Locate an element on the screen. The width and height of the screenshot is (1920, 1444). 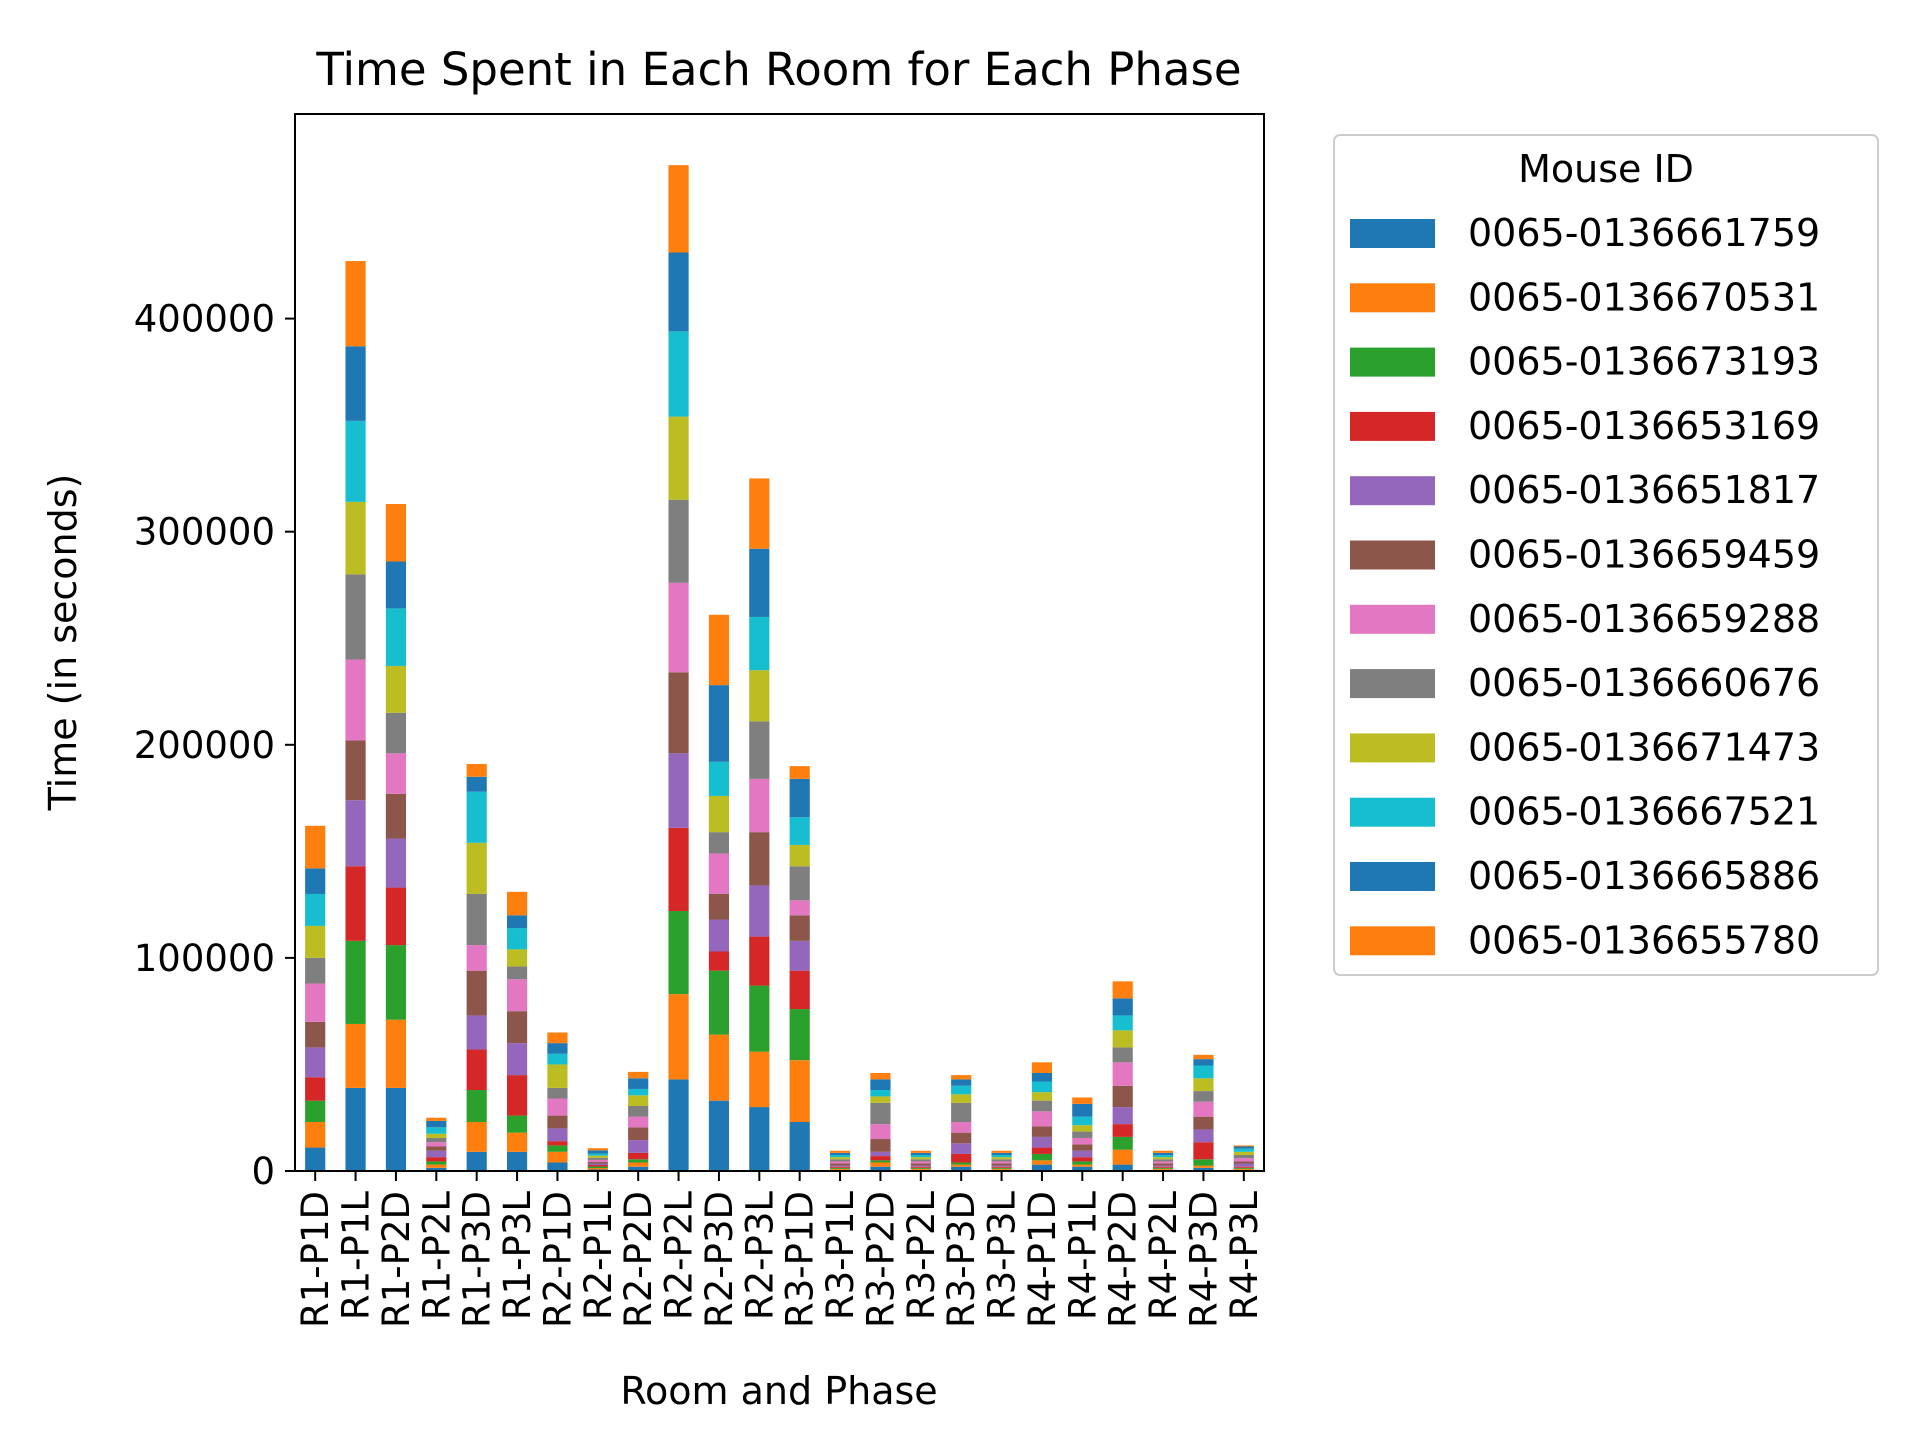
legend-label: 0065-0136651817 is located at coordinates (1644, 490).